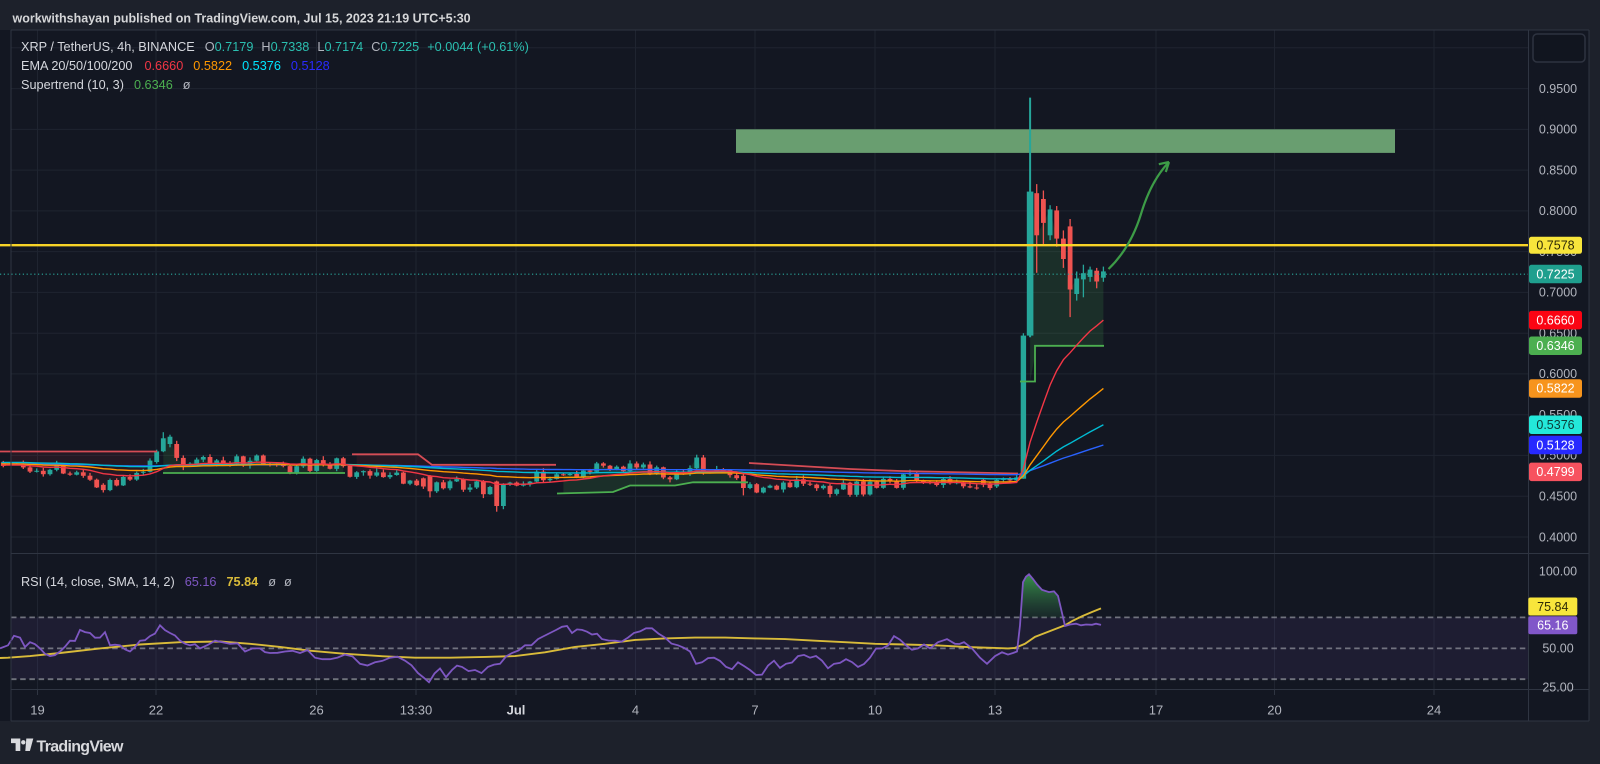  Describe the element at coordinates (1555, 346) in the screenshot. I see `svg-text: 0.6346` at that location.